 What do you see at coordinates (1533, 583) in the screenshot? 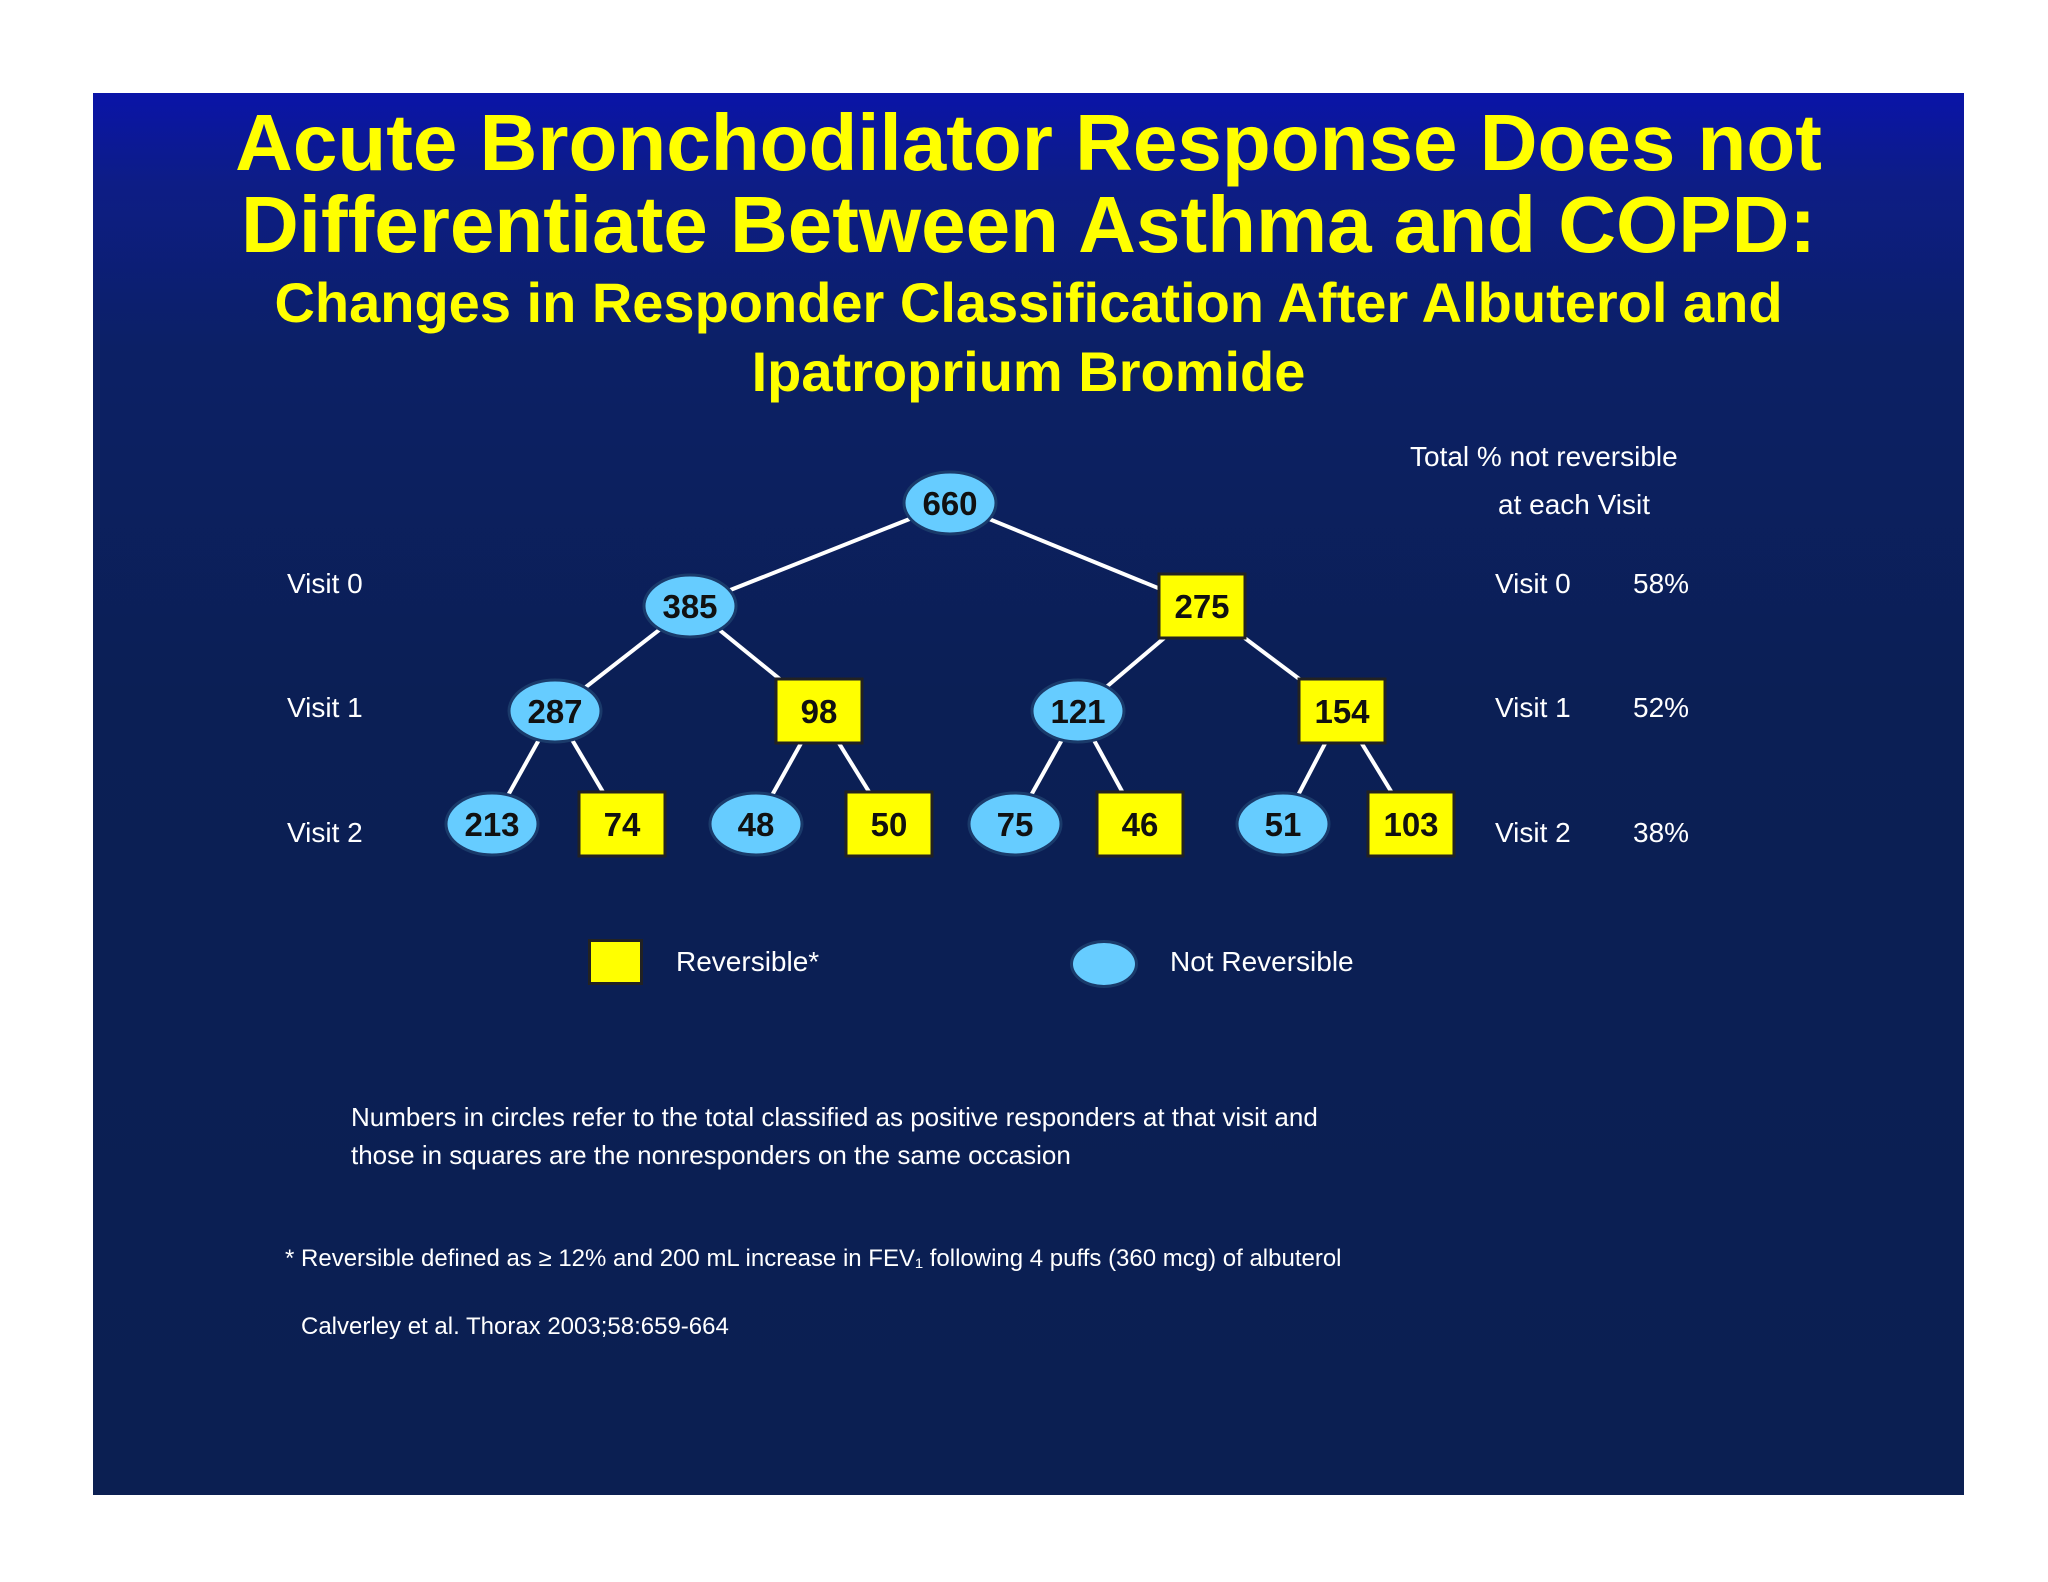
I see `visit-pct-label-0: Visit 0` at bounding box center [1533, 583].